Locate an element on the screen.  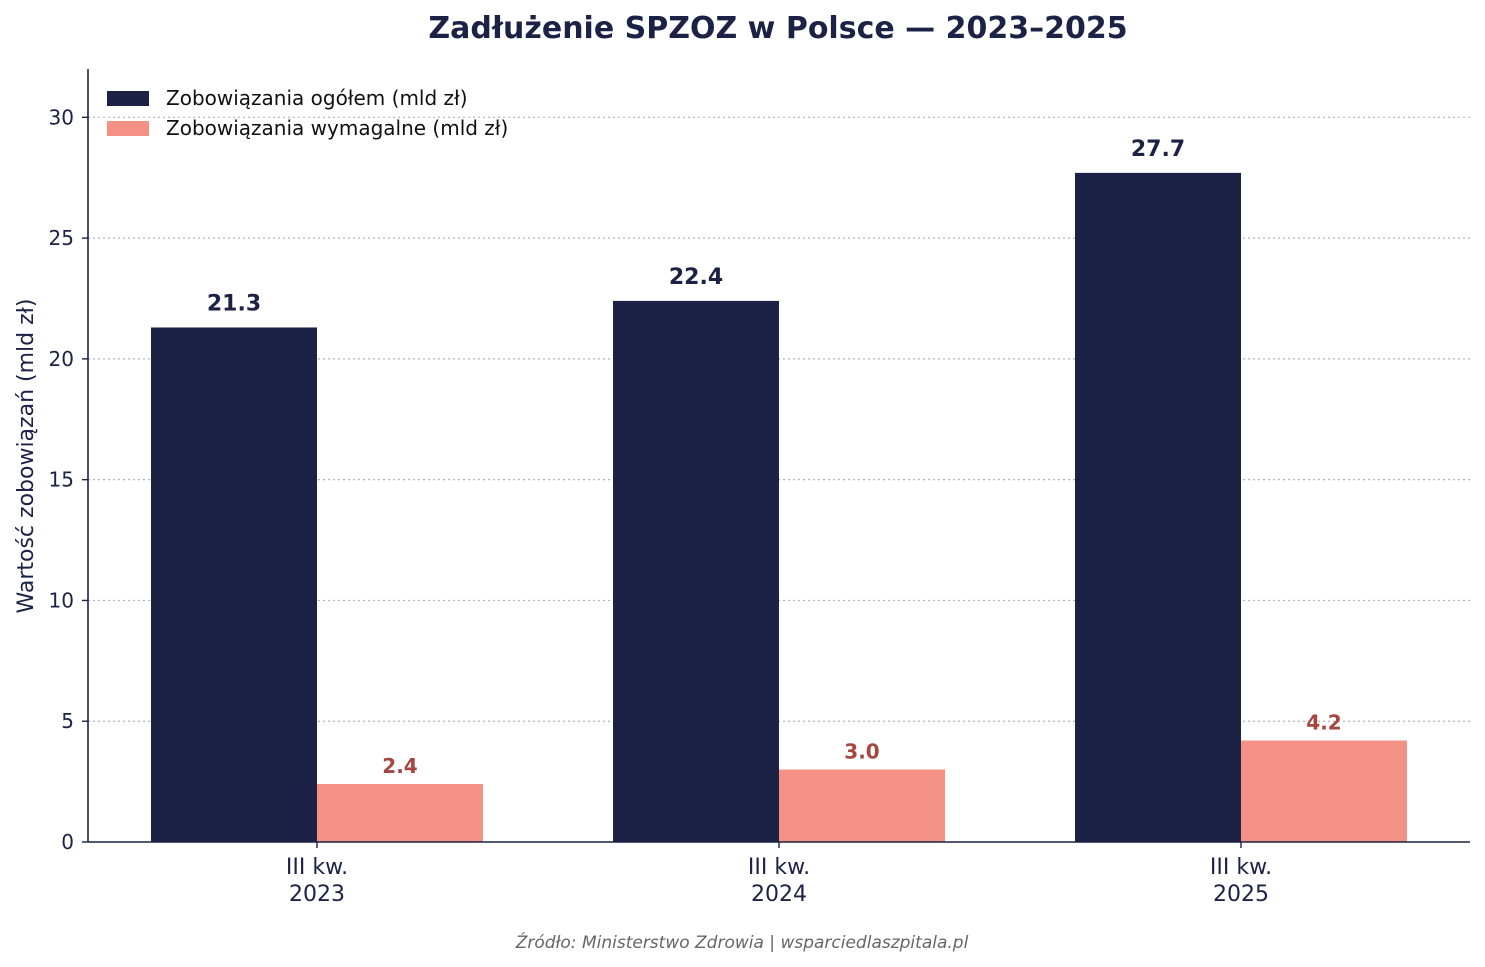
y-tick-label: 25 is located at coordinates (61, 238).